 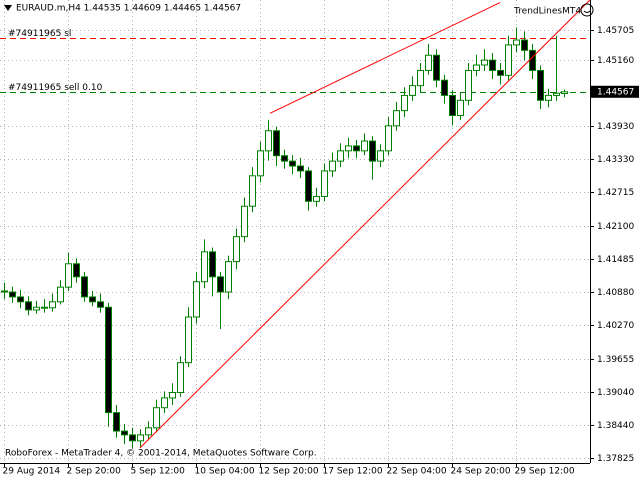 What do you see at coordinates (615, 127) in the screenshot?
I see `y-tick-label: 1.43930` at bounding box center [615, 127].